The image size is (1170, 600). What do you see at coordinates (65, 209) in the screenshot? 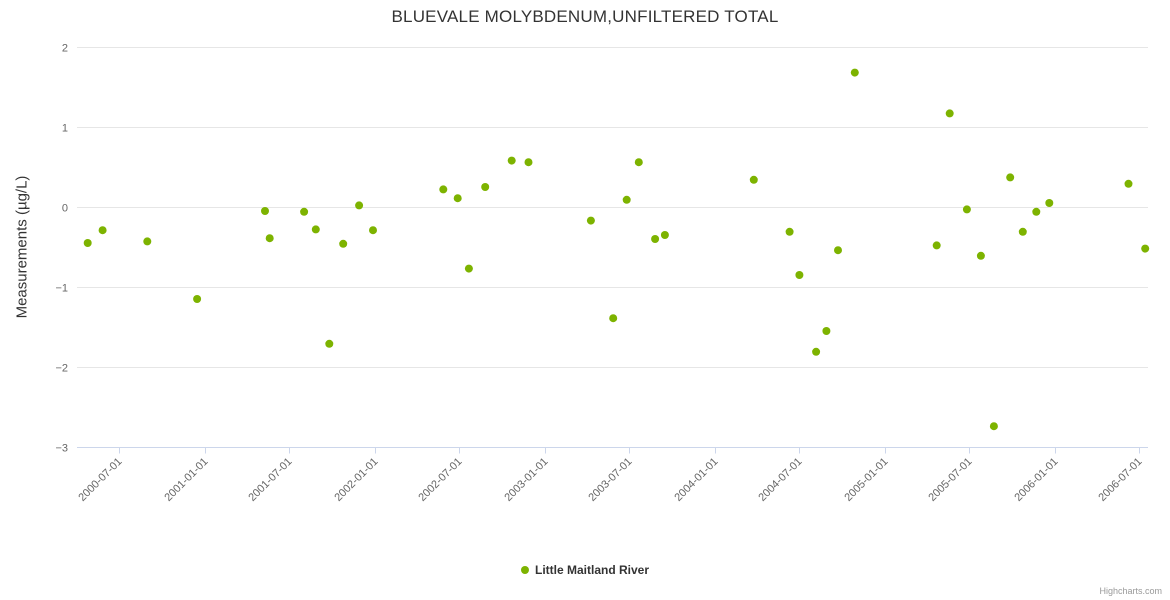
I see `y-axis-tick-label: 0` at bounding box center [65, 209].